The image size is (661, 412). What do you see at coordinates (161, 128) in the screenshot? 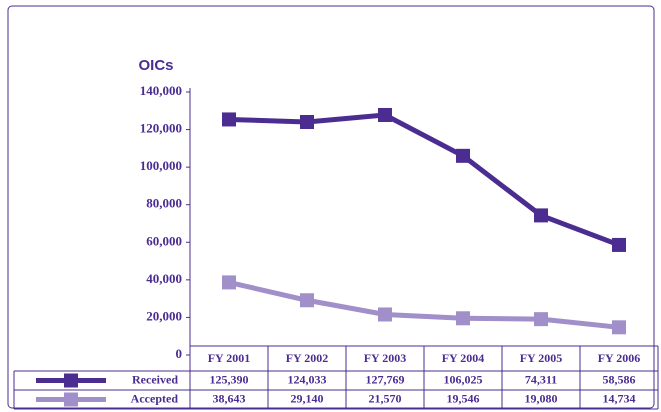
I see `y-tick-label: 120,000` at bounding box center [161, 128].